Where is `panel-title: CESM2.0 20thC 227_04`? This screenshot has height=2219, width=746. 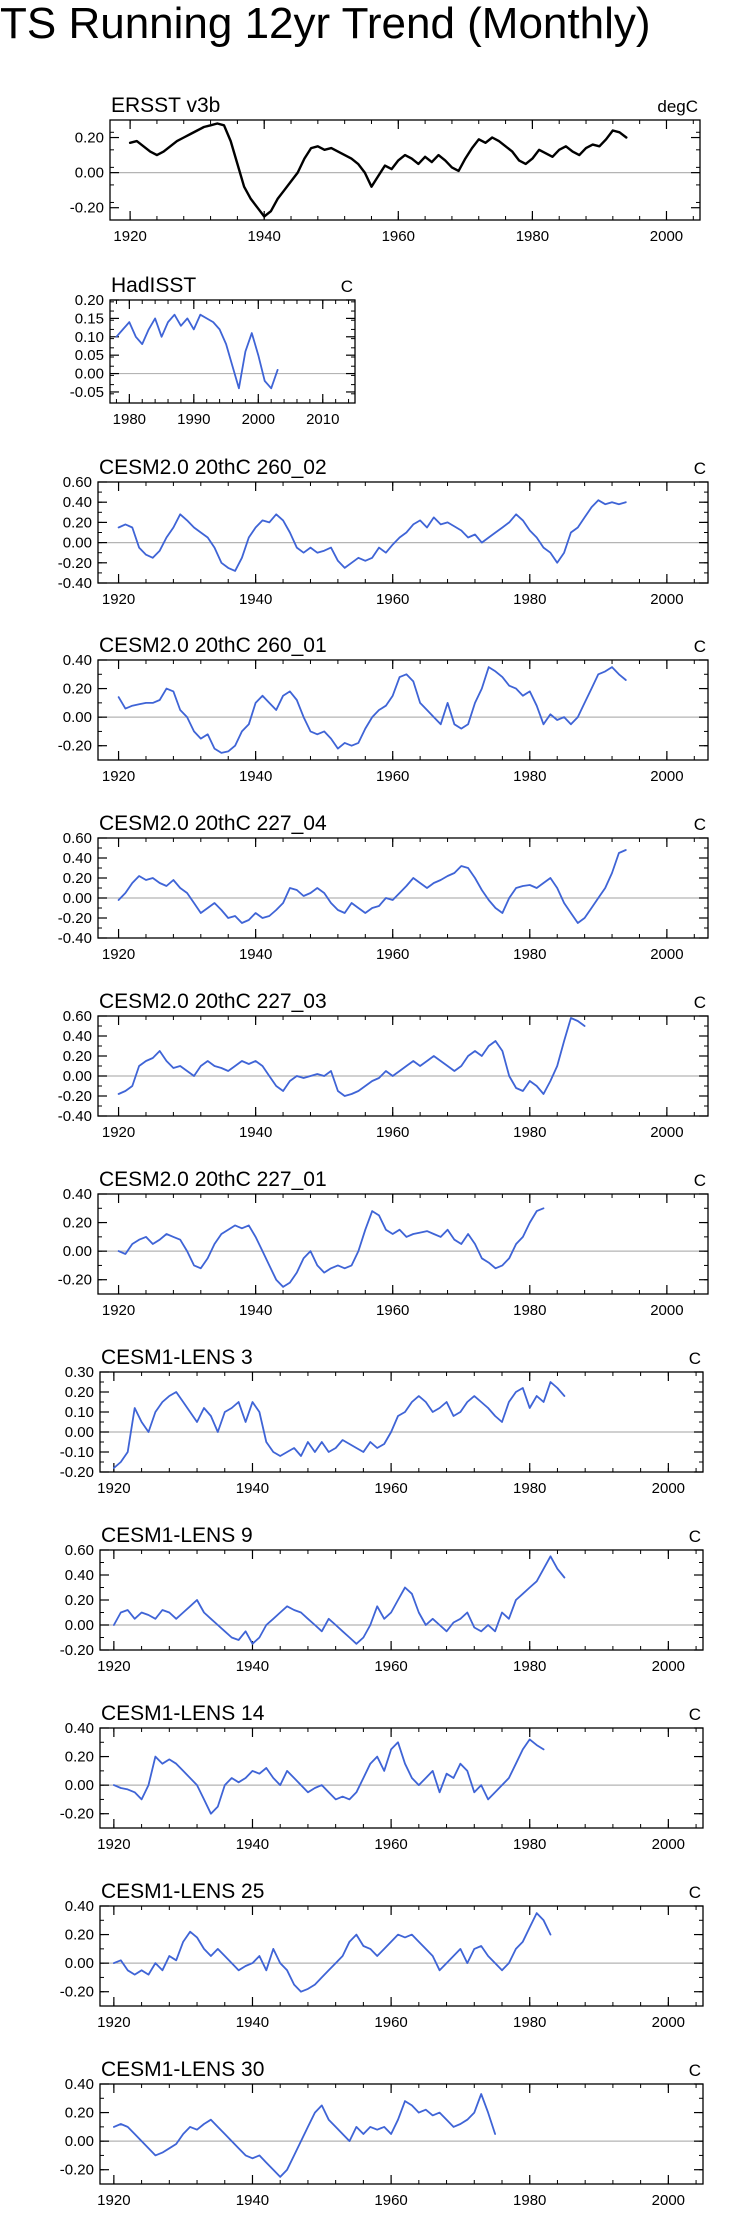 panel-title: CESM2.0 20thC 227_04 is located at coordinates (213, 823).